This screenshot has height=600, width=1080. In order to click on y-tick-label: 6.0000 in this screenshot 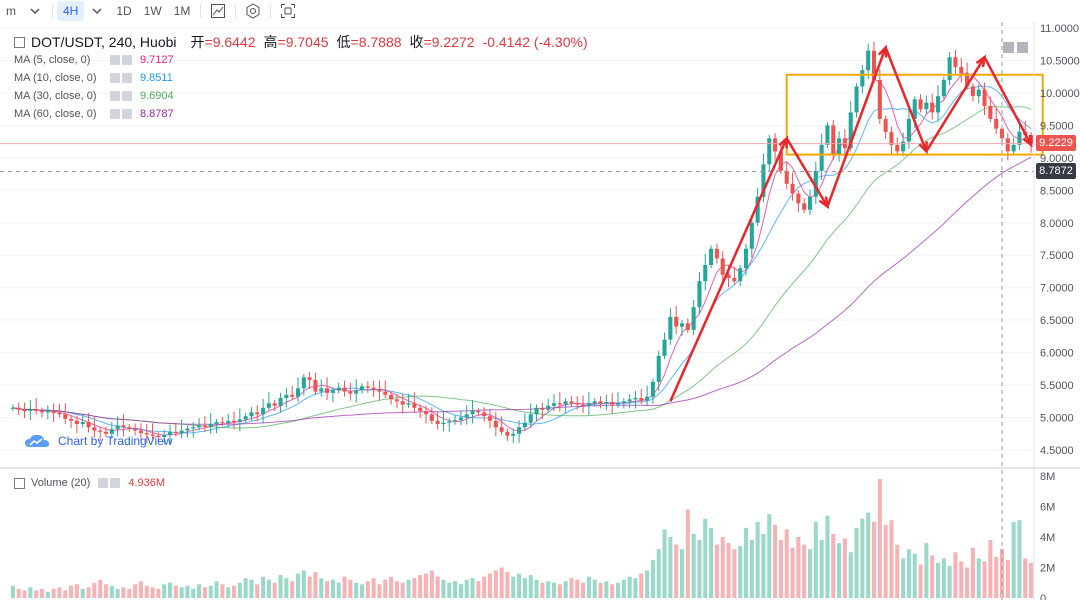, I will do `click(1057, 354)`.